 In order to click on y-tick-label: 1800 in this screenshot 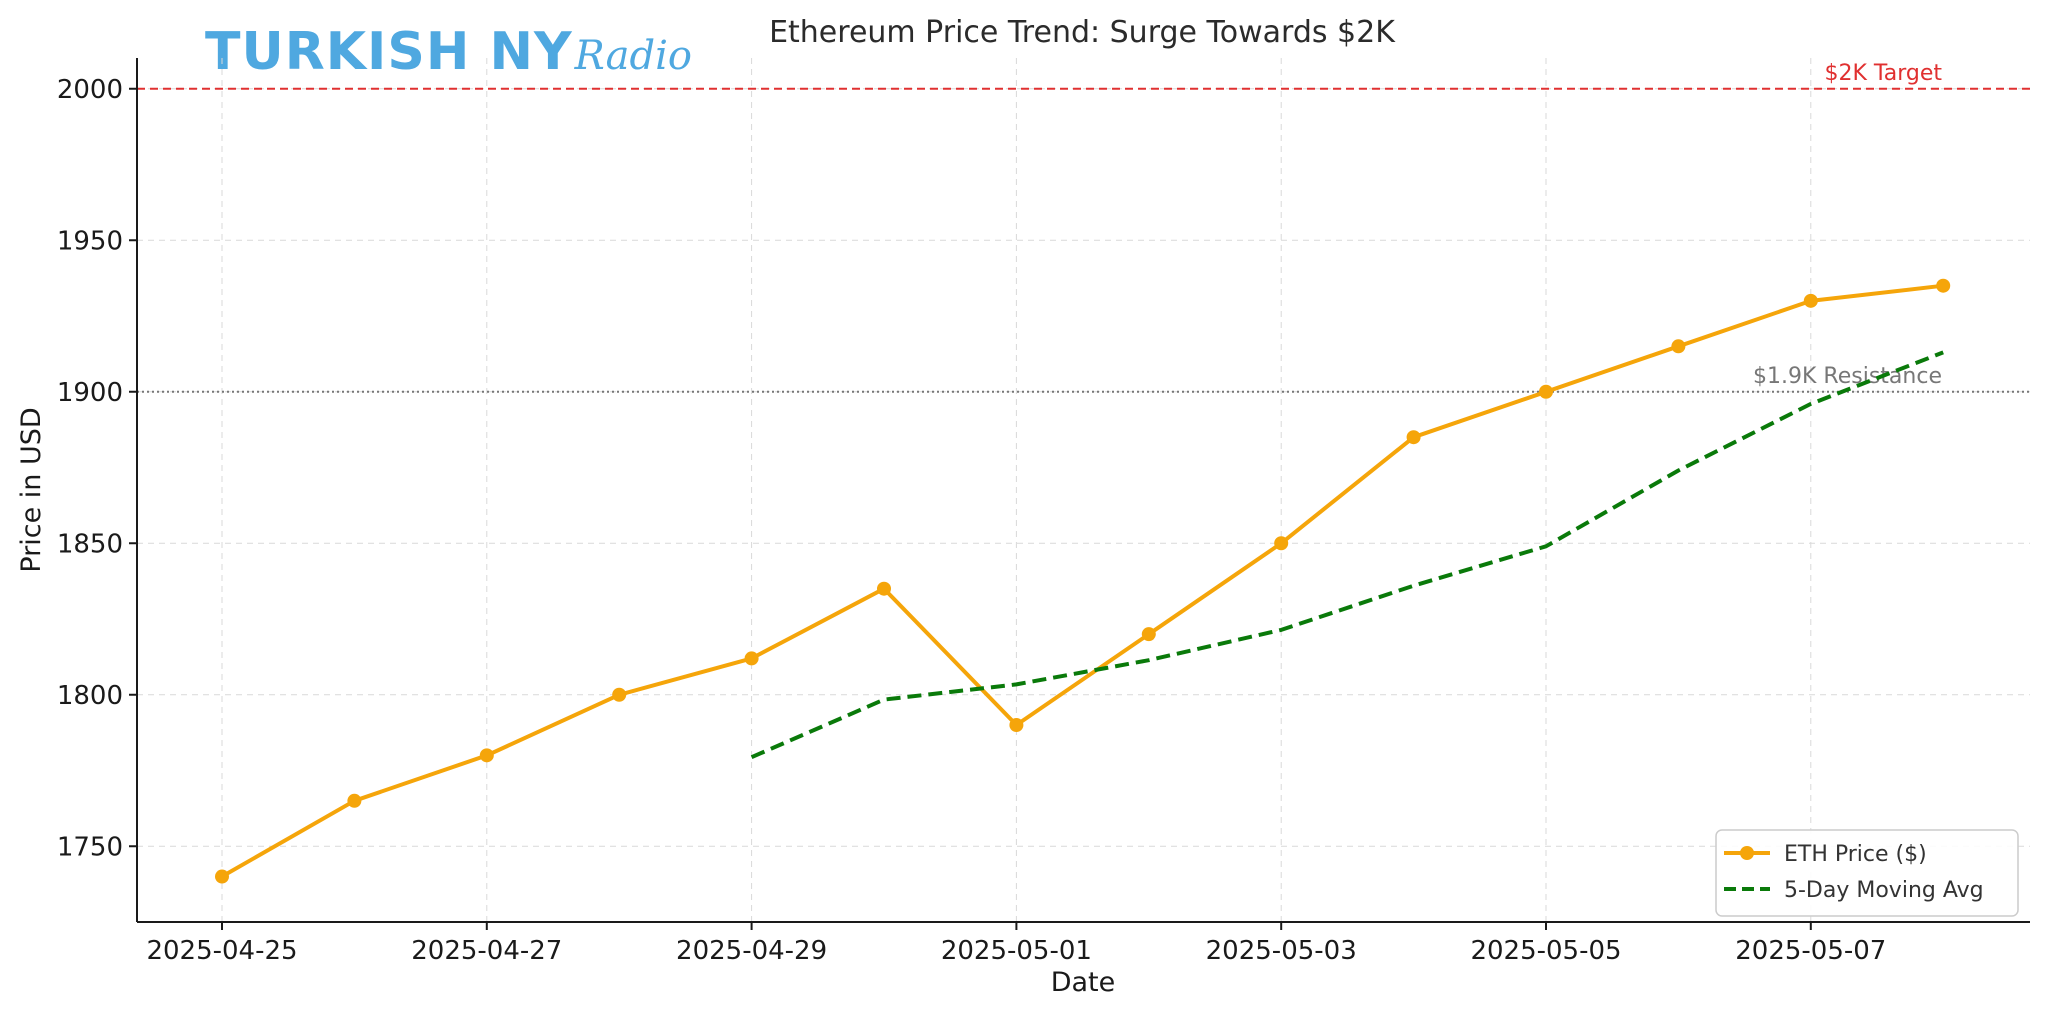, I will do `click(90, 696)`.